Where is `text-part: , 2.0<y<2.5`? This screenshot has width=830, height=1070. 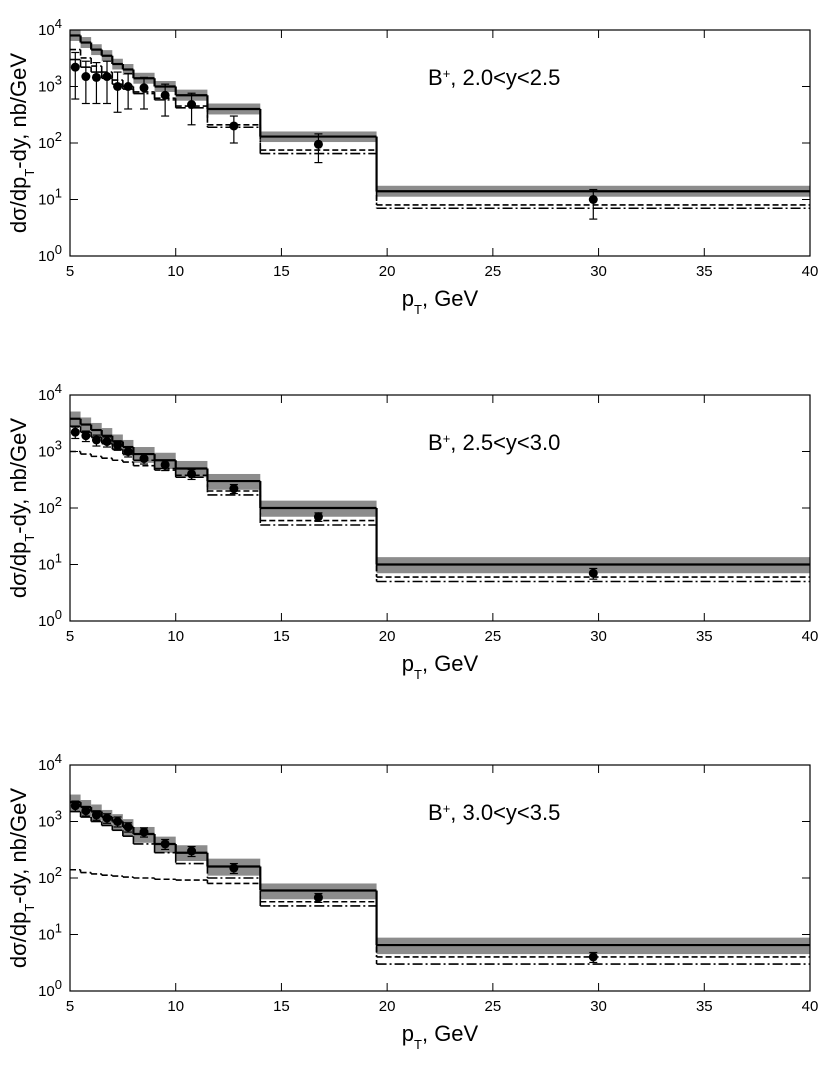
text-part: , 2.0<y<2.5 is located at coordinates (505, 77).